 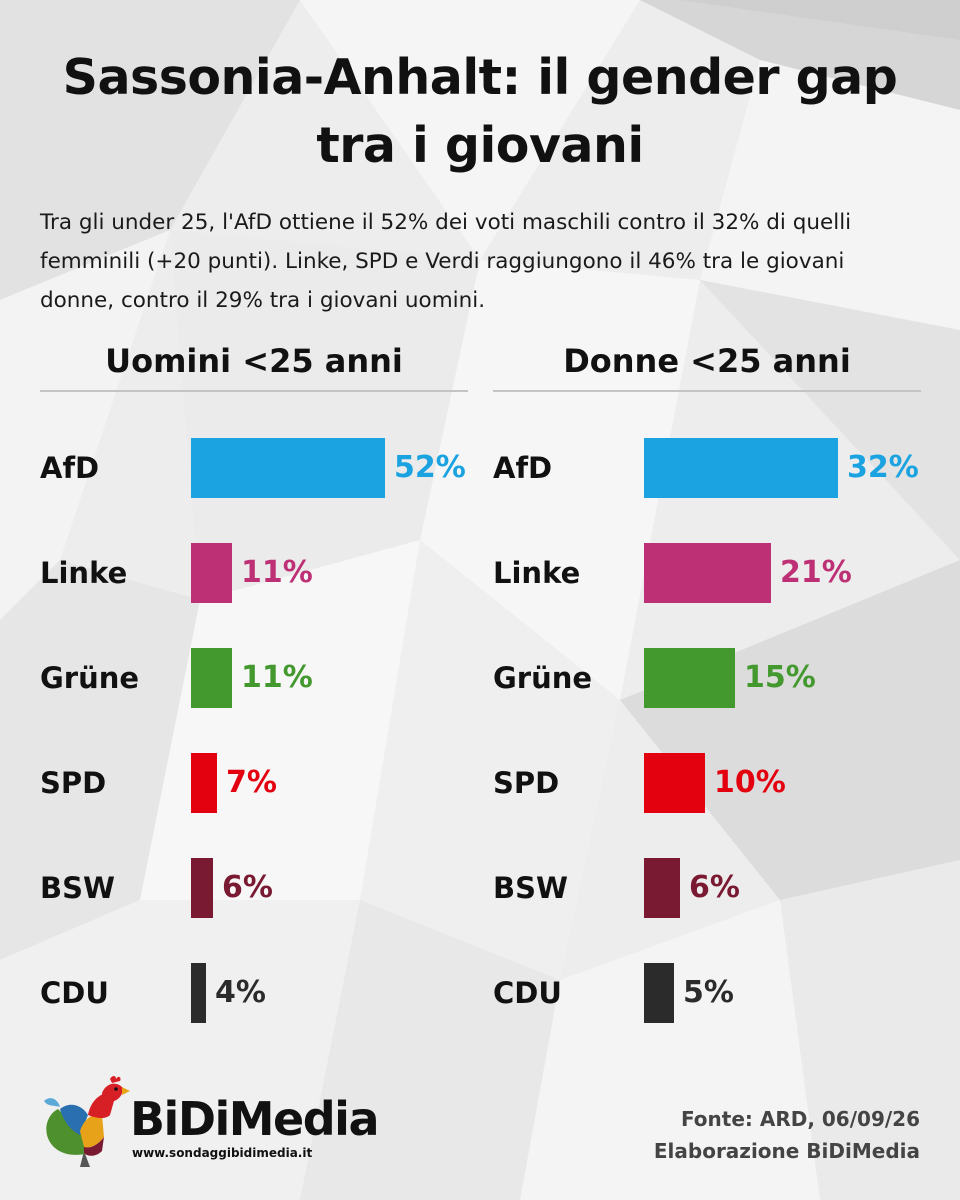 I want to click on logo-wordmark: BiDiMedia, so click(x=255, y=1119).